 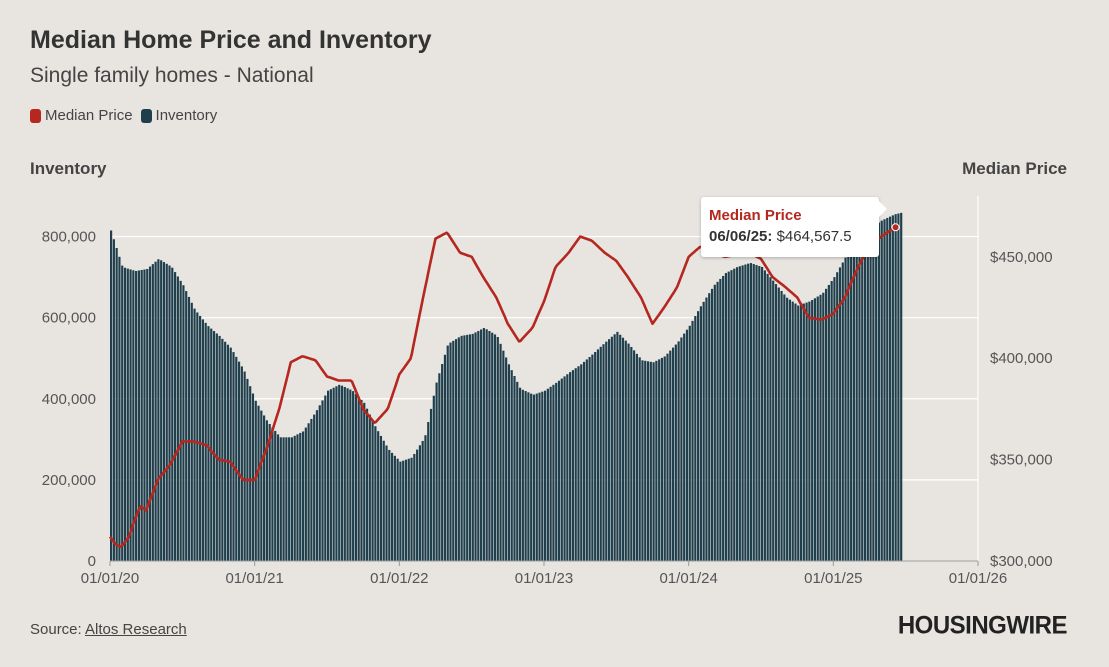 I want to click on chart-subtitle: Single family homes - National, so click(x=172, y=75).